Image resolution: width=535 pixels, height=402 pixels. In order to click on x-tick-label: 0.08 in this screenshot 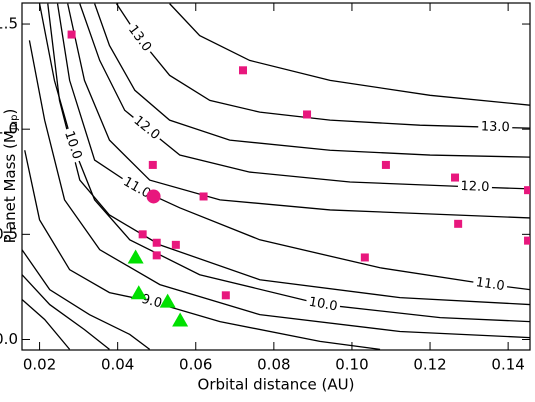, I will do `click(273, 365)`.